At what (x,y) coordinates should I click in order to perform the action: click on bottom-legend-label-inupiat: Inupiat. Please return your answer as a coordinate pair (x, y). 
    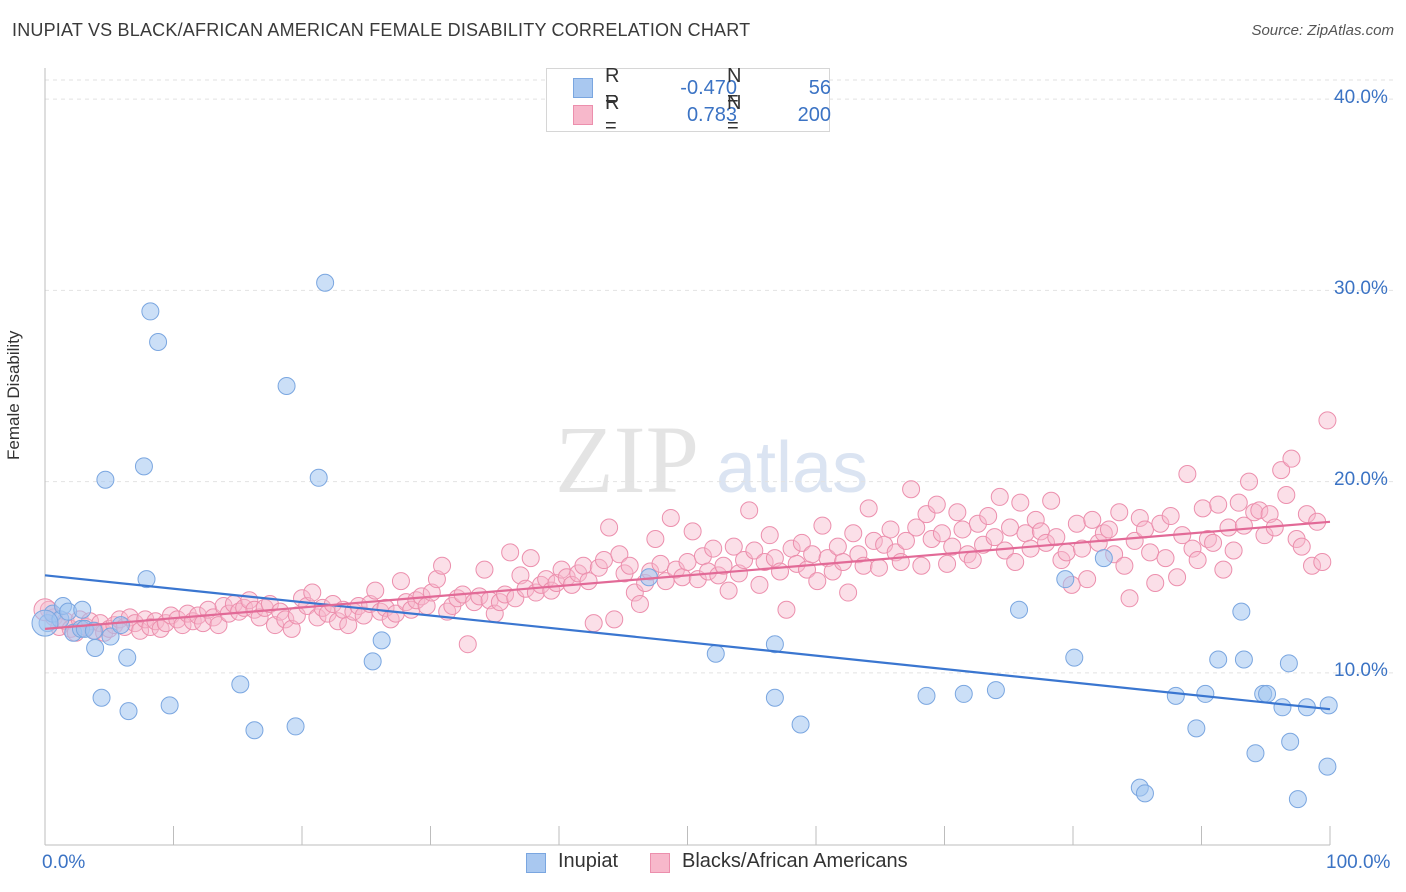
    Looking at the image, I should click on (588, 861).